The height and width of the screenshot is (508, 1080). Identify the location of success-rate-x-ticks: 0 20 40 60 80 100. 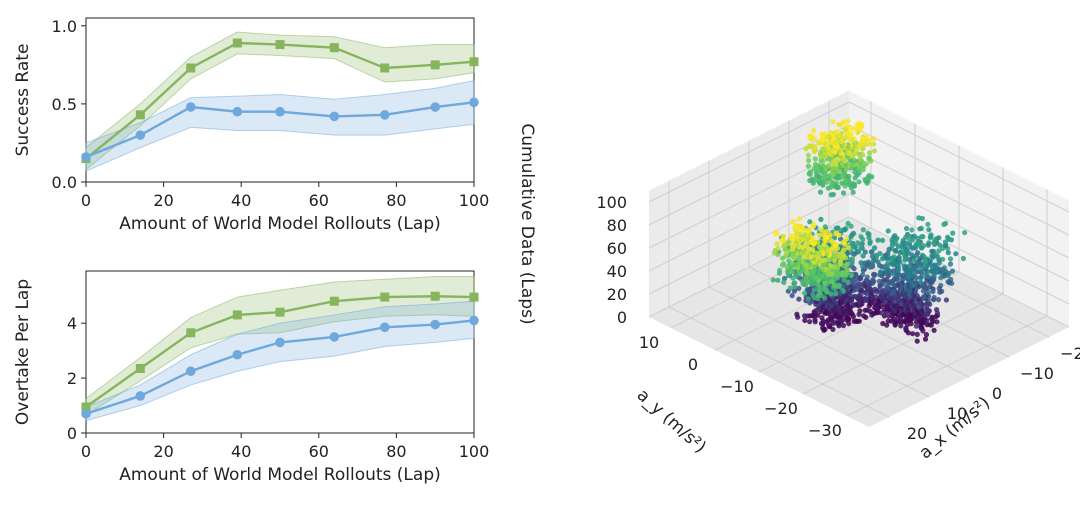
(285, 196).